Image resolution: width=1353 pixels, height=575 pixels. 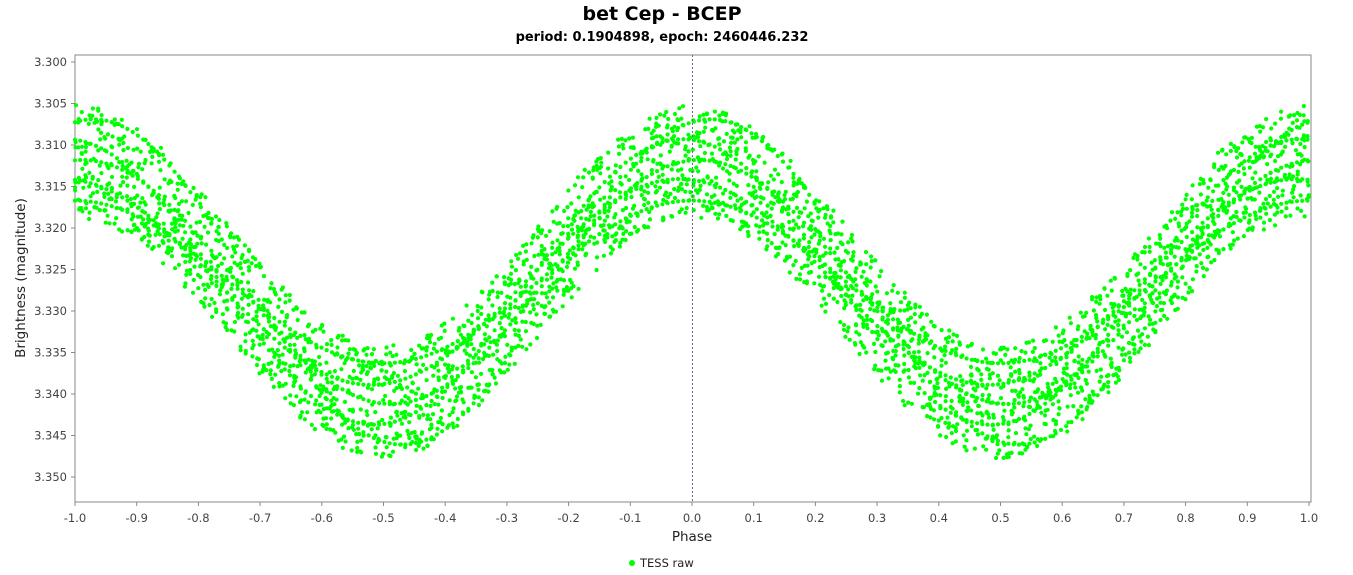 What do you see at coordinates (507, 518) in the screenshot?
I see `x-tick-label: -0.3` at bounding box center [507, 518].